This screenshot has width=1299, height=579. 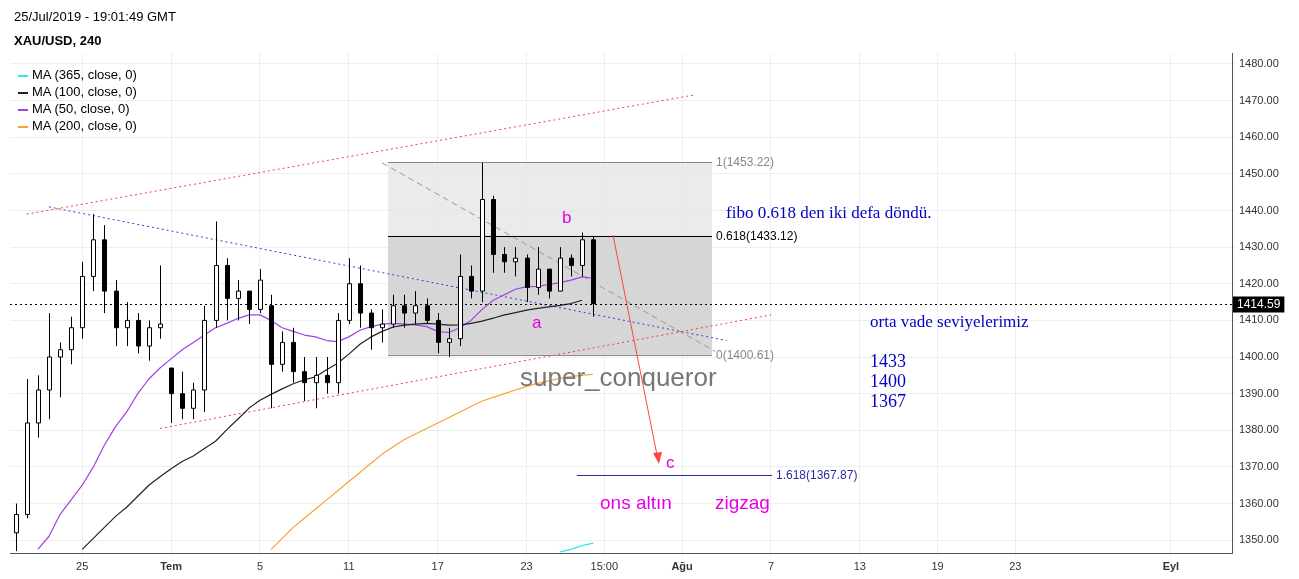 I want to click on legend-label: MA (50, close, 0), so click(x=81, y=108).